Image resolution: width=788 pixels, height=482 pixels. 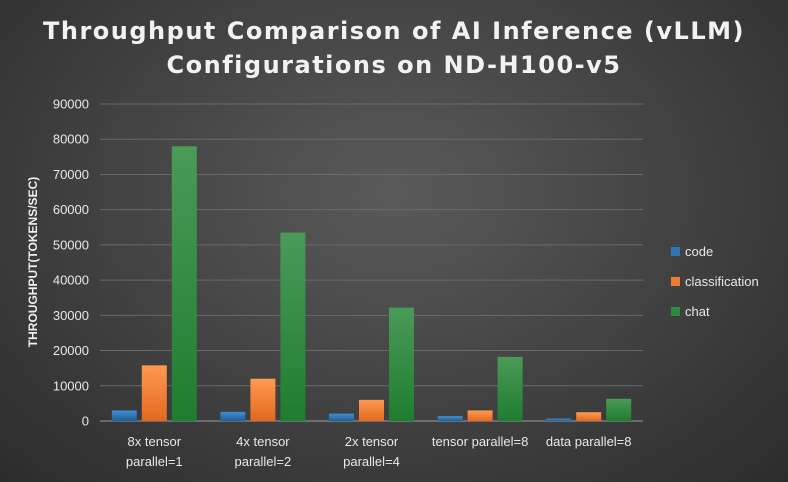 What do you see at coordinates (71, 350) in the screenshot?
I see `y-tick-label: 20000` at bounding box center [71, 350].